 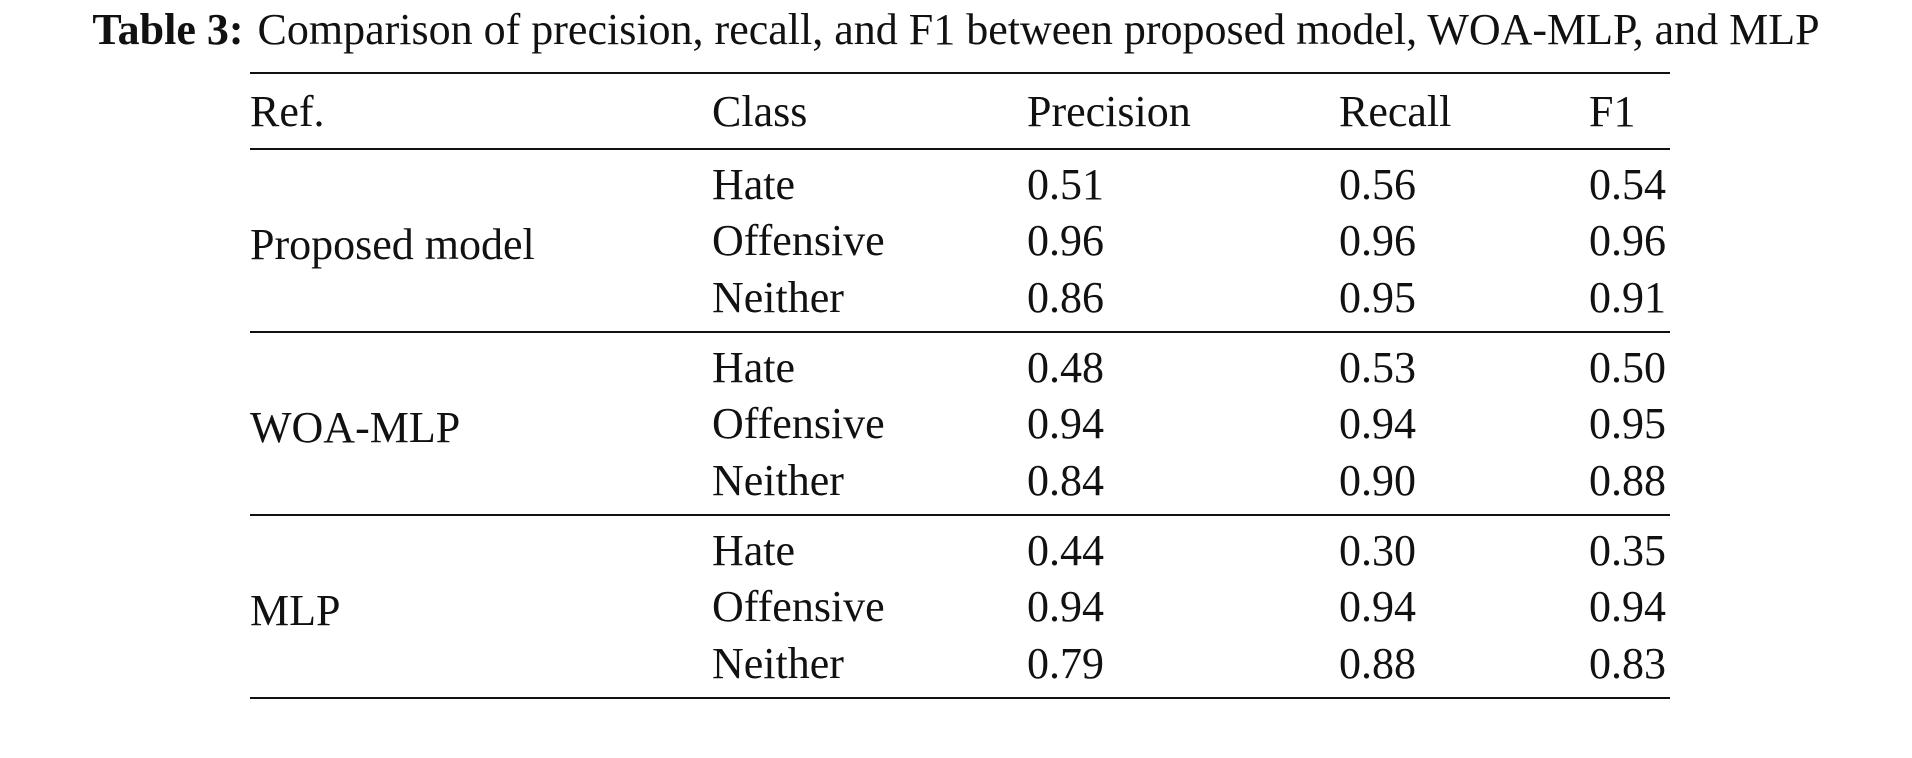 What do you see at coordinates (960, 111) in the screenshot?
I see `table-header-row: Ref. Class Precision Recall F1` at bounding box center [960, 111].